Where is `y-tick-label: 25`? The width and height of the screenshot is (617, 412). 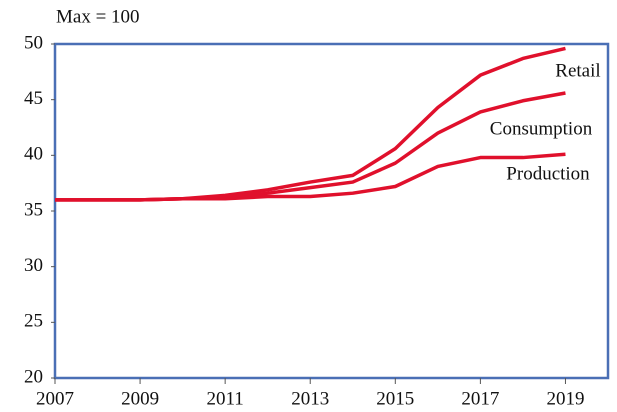 y-tick-label: 25 is located at coordinates (33, 321).